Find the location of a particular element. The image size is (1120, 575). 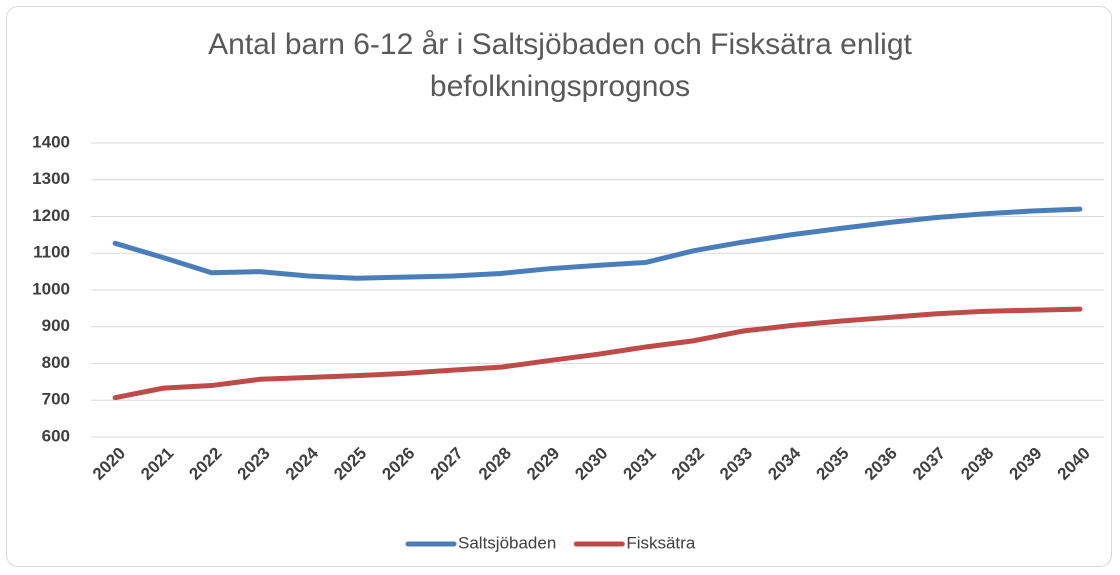

y-tick-label: 900 is located at coordinates (56, 325).